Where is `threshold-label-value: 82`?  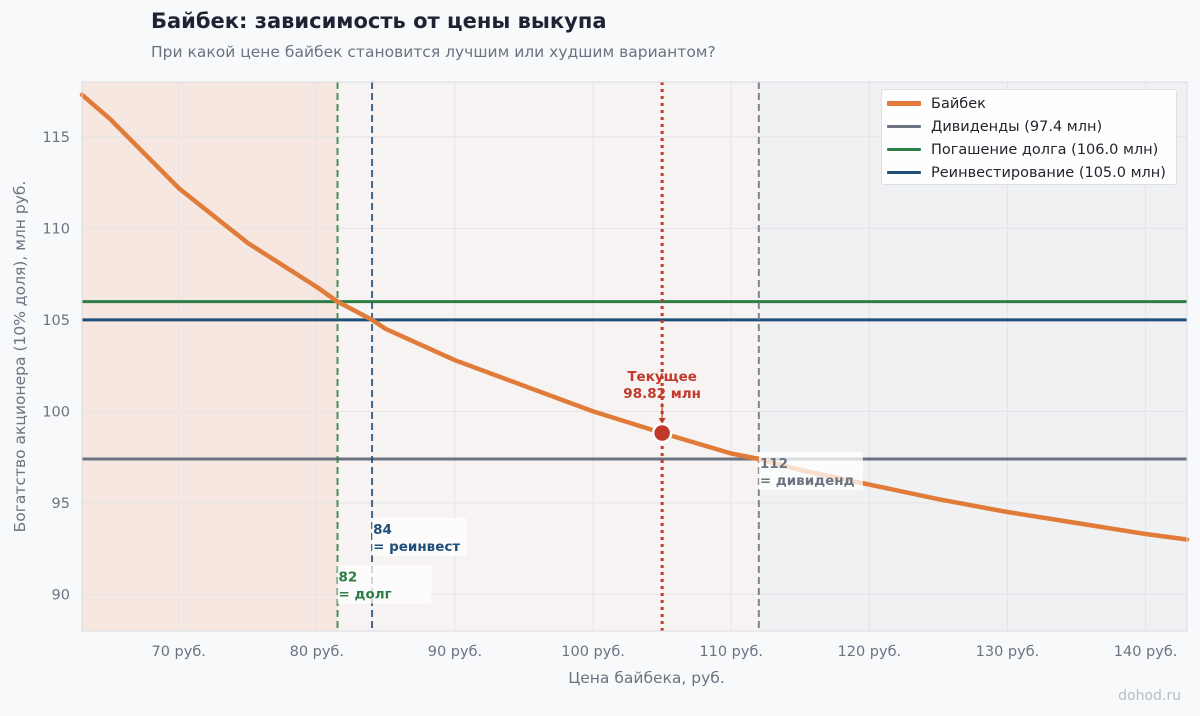 threshold-label-value: 82 is located at coordinates (348, 578).